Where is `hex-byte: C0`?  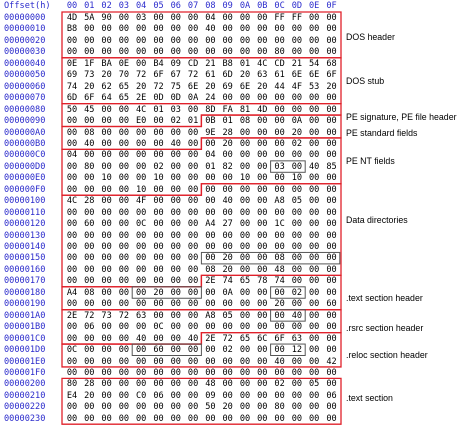 hex-byte: C0 is located at coordinates (141, 395).